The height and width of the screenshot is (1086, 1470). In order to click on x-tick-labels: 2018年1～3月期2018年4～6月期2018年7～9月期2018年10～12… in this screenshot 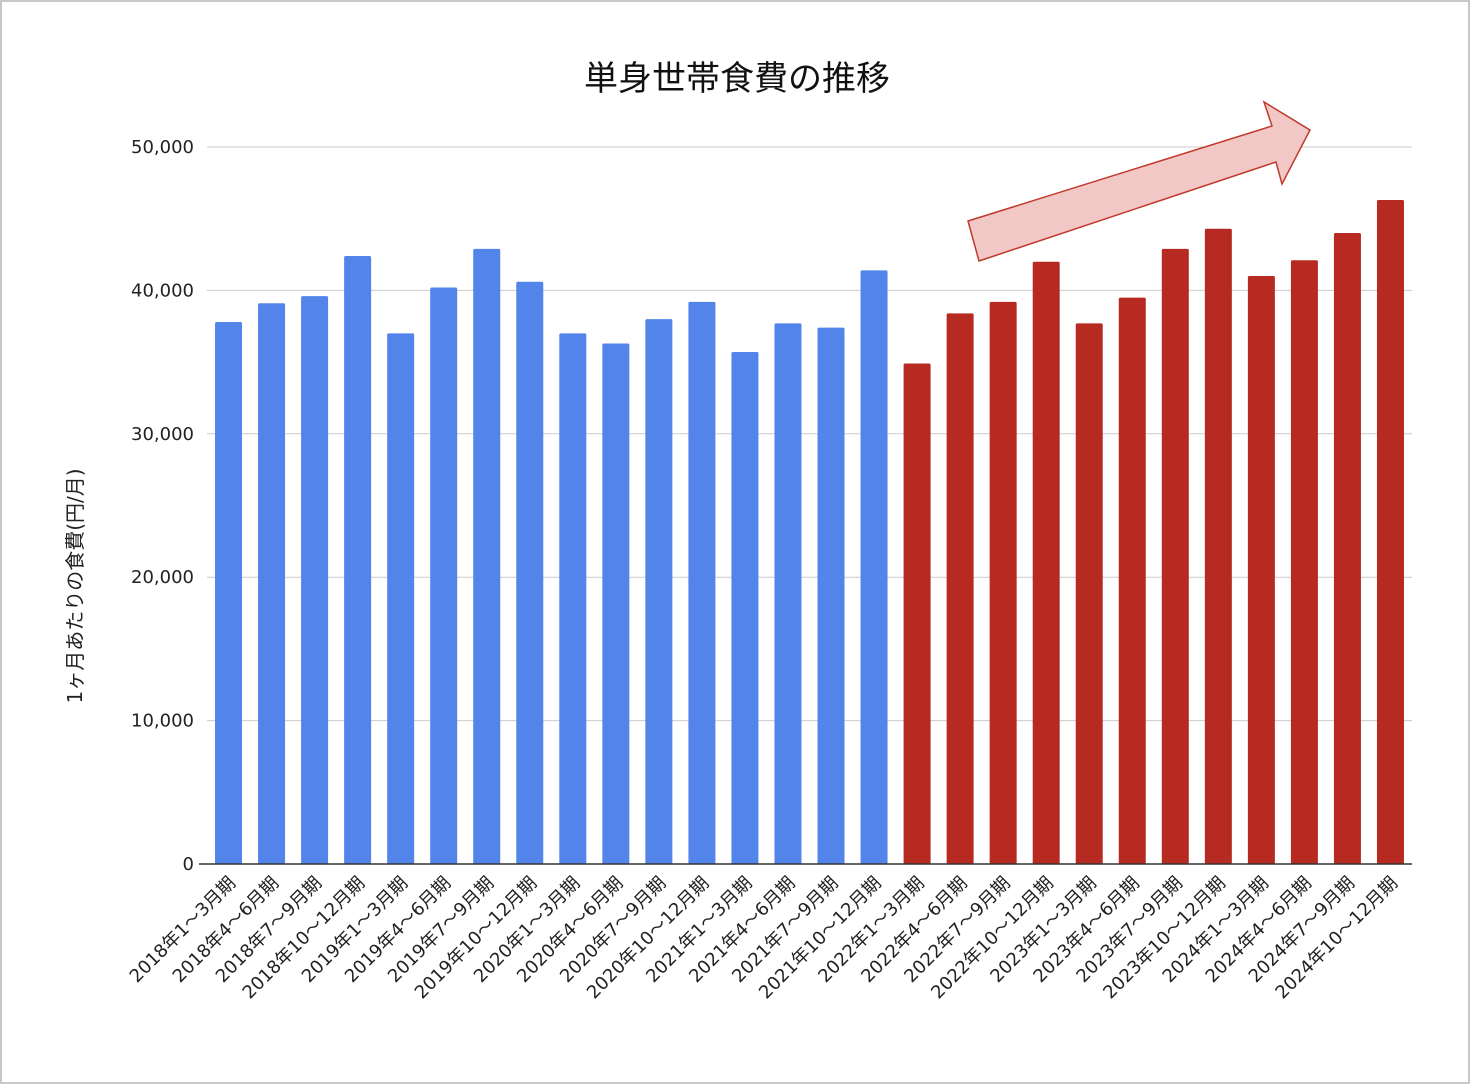, I will do `click(764, 938)`.